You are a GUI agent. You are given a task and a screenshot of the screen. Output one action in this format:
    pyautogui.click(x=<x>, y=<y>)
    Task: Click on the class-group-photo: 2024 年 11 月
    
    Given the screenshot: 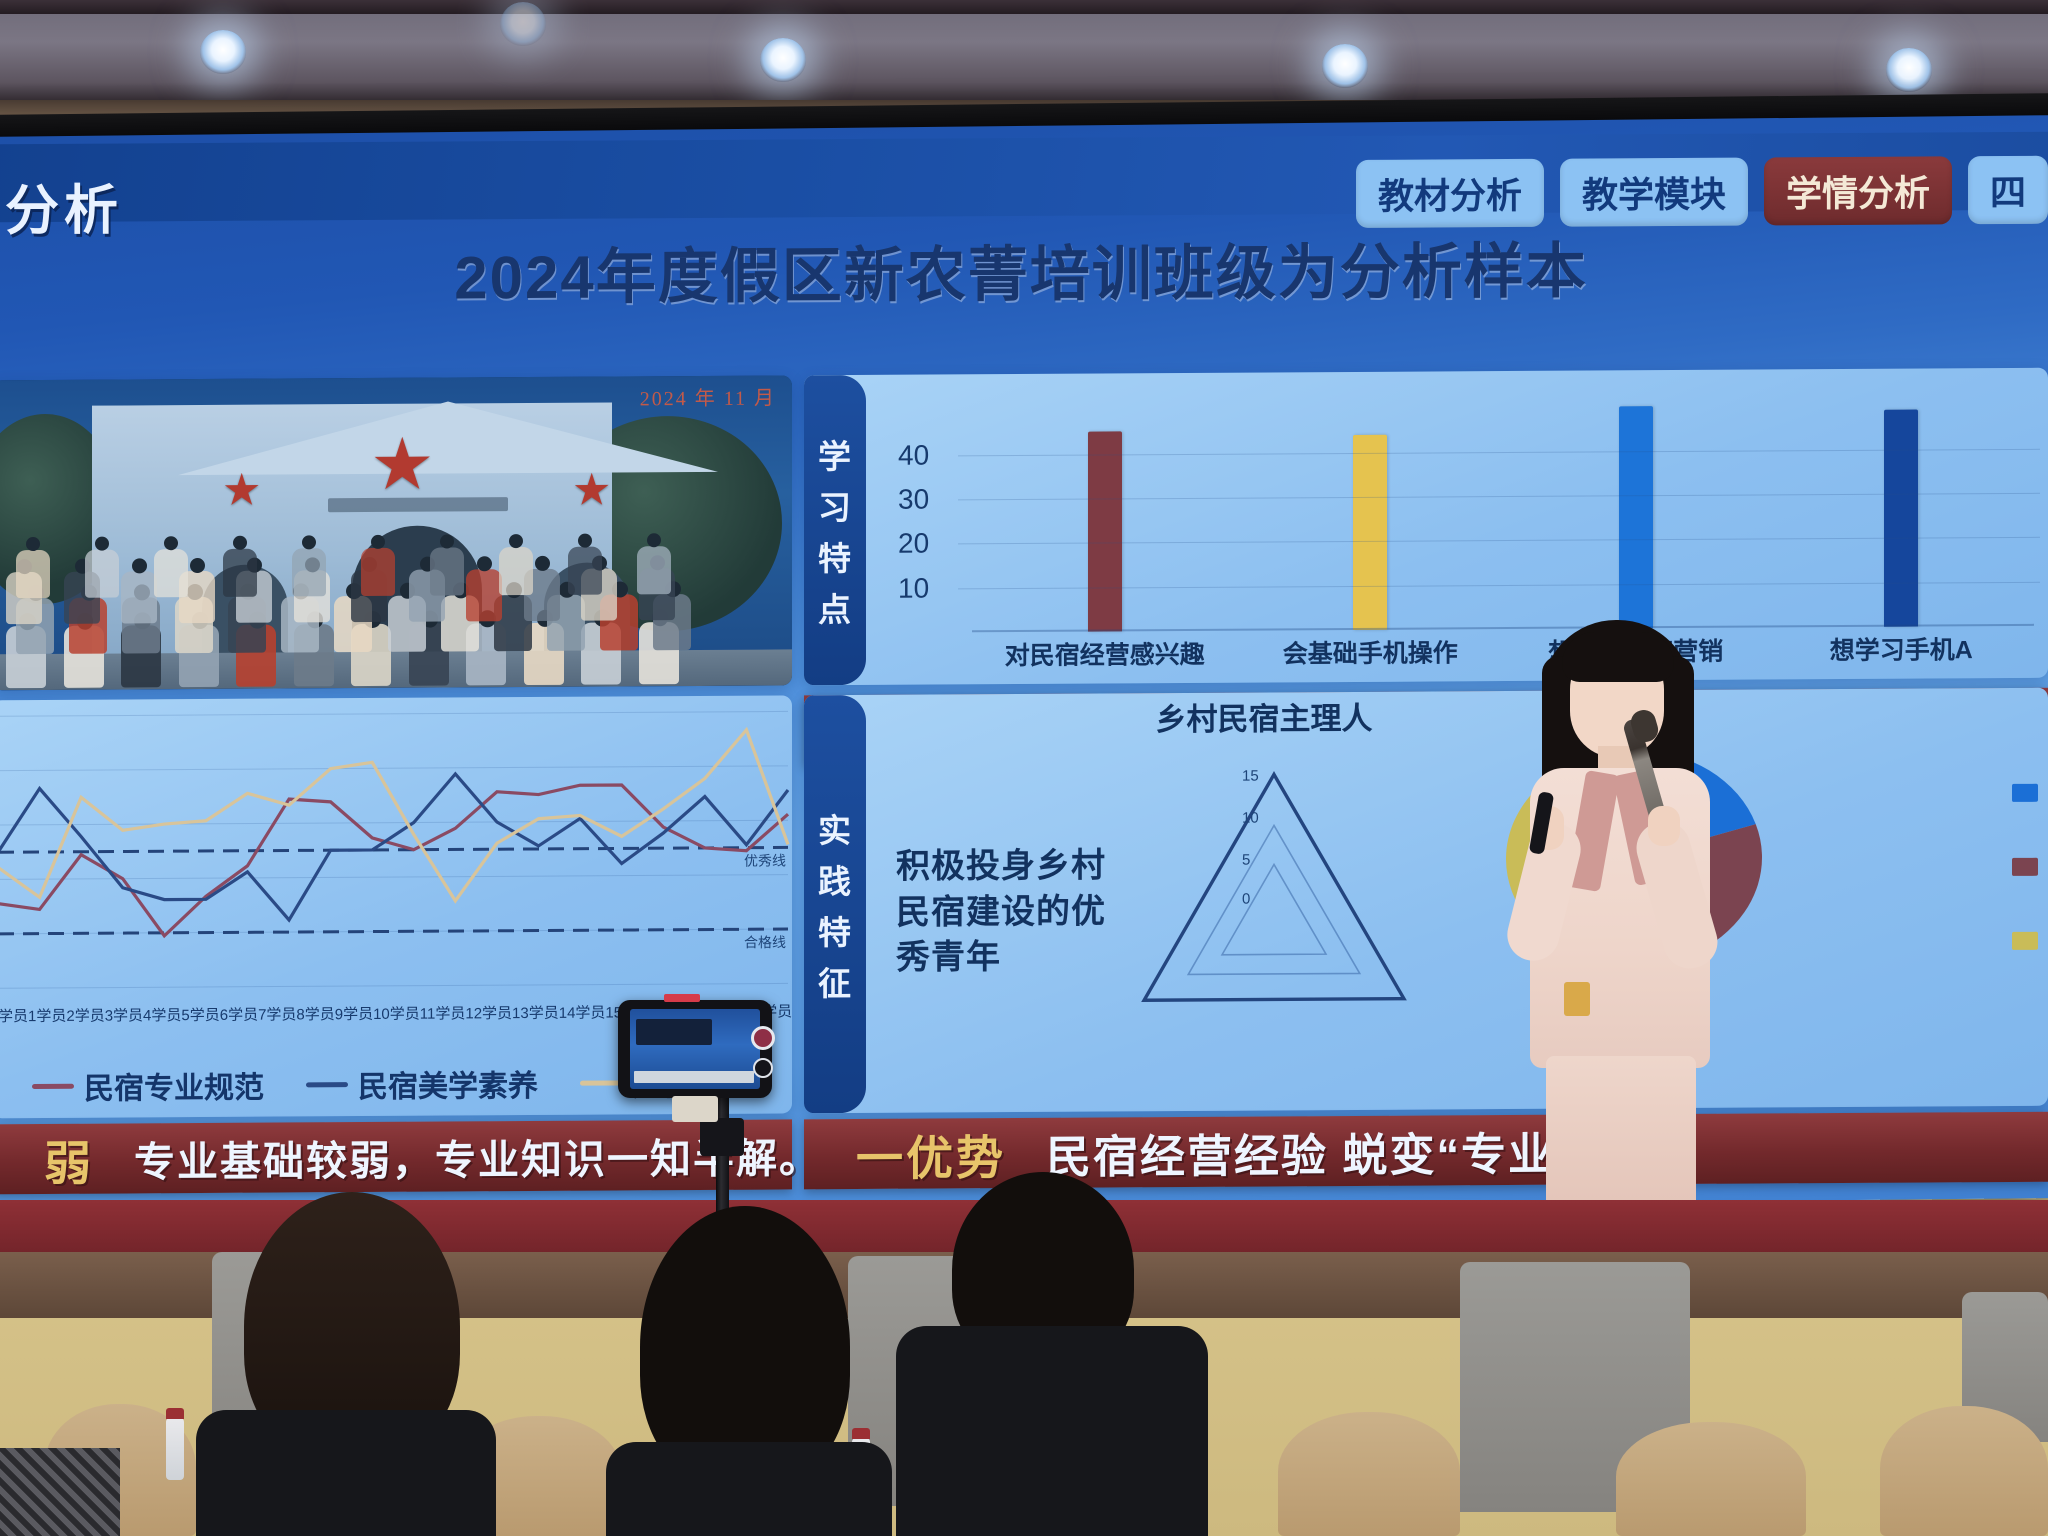 What is the action you would take?
    pyautogui.click(x=396, y=533)
    